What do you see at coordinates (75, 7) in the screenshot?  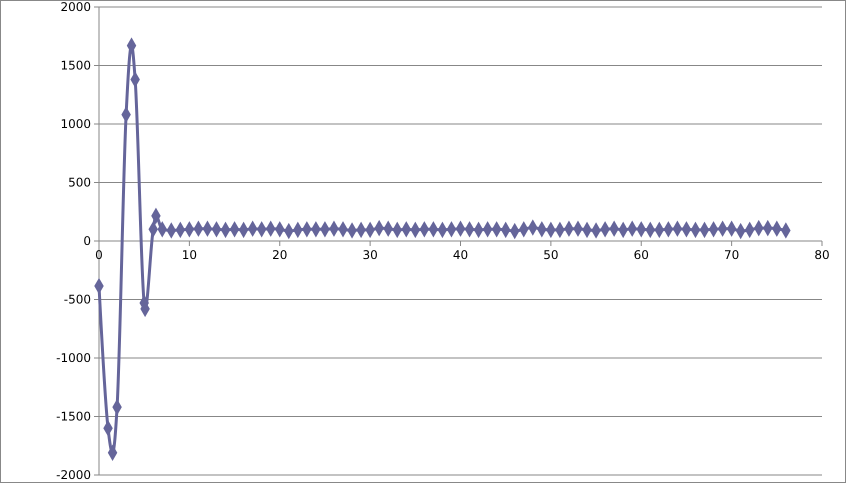 I see `y-tick-label: 2000` at bounding box center [75, 7].